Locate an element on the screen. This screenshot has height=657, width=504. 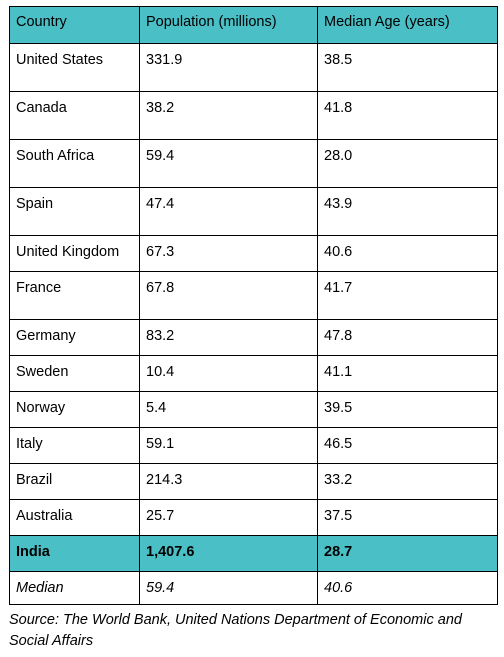
table-row: Norway 5.4 39.5 is located at coordinates (253, 409).